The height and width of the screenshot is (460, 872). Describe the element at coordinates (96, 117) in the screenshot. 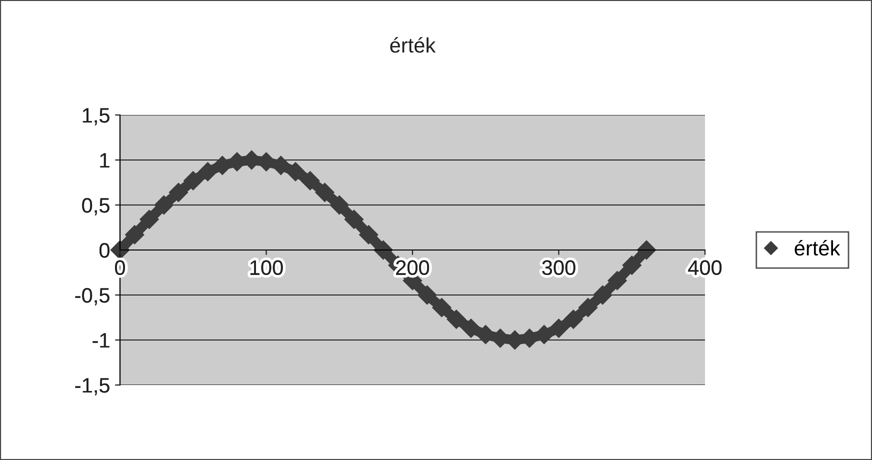

I see `y-tick-label: 1,5` at that location.